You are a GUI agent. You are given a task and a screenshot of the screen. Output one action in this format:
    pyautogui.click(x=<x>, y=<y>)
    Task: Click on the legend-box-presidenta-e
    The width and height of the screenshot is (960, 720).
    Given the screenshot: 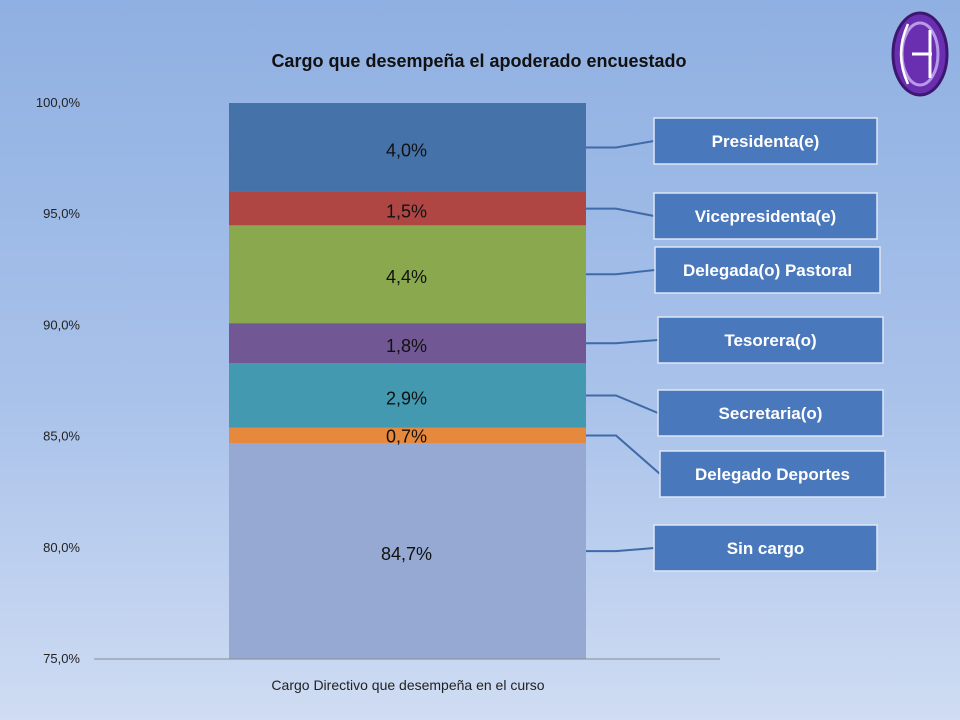 What is the action you would take?
    pyautogui.click(x=765, y=141)
    